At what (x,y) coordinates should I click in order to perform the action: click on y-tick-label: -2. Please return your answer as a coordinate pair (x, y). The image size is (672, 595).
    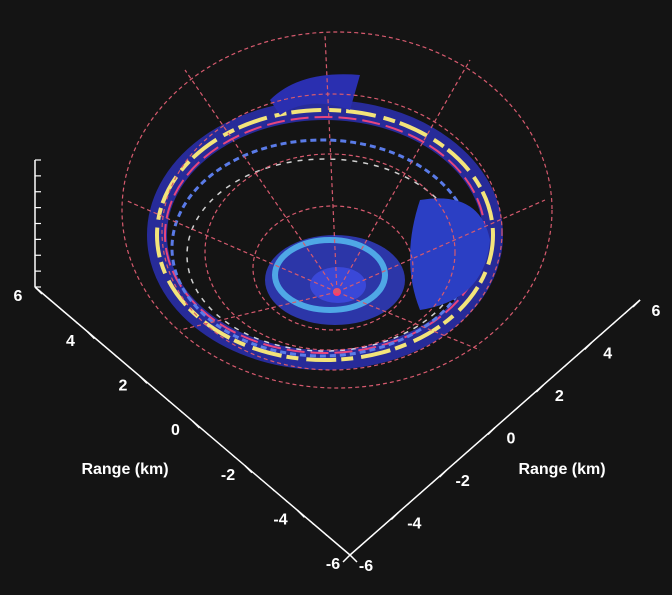
    Looking at the image, I should click on (228, 475).